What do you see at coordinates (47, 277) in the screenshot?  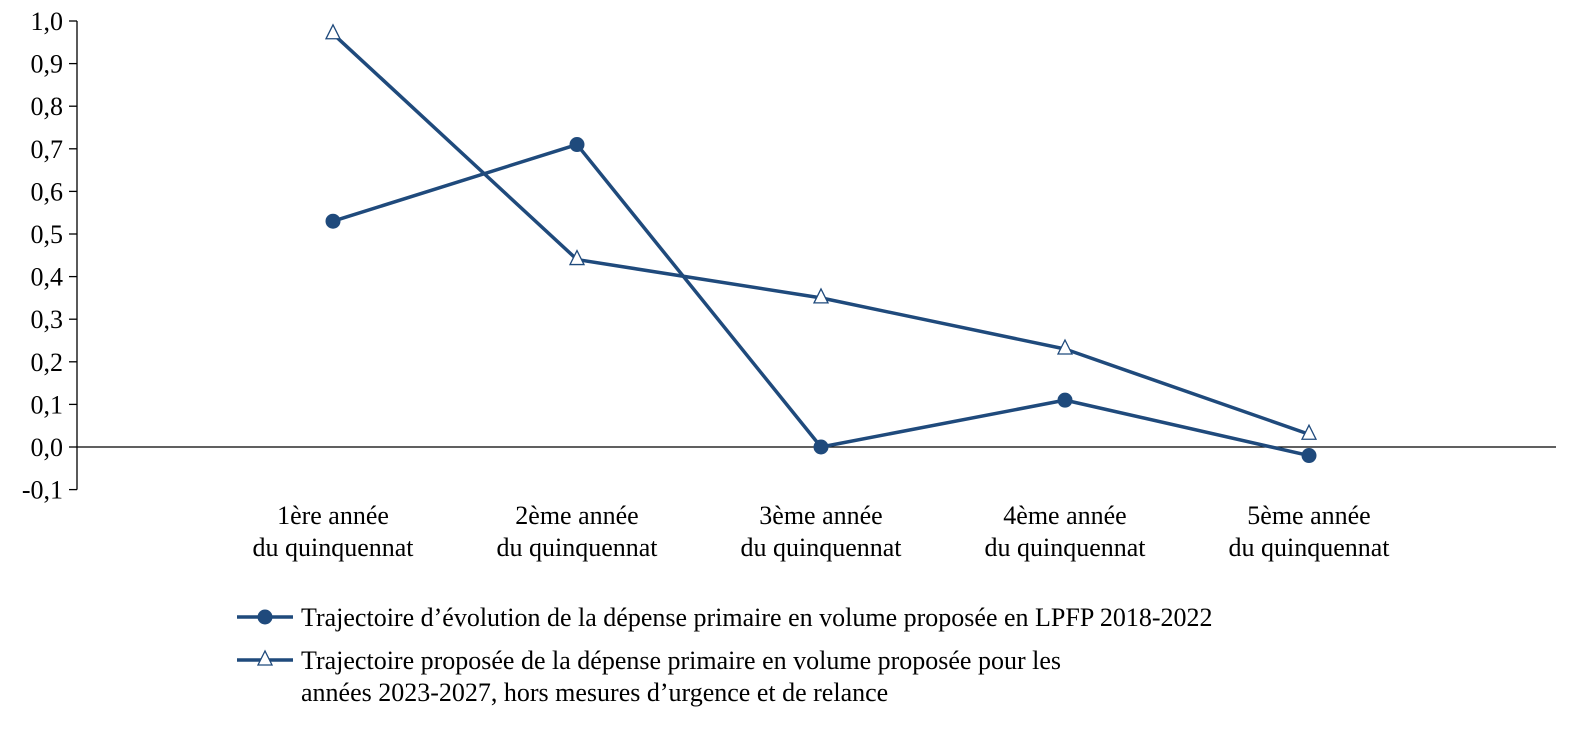 I see `y-tick-label: 0,4` at bounding box center [47, 277].